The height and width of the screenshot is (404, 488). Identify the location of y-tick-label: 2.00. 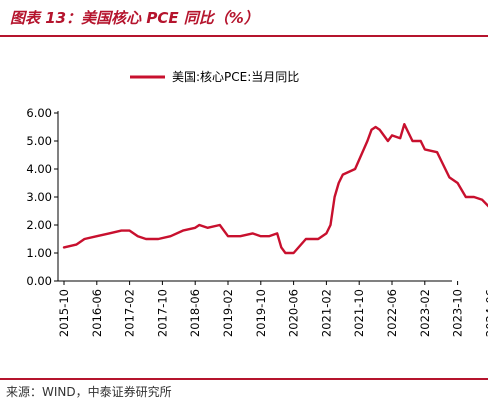
(39, 225).